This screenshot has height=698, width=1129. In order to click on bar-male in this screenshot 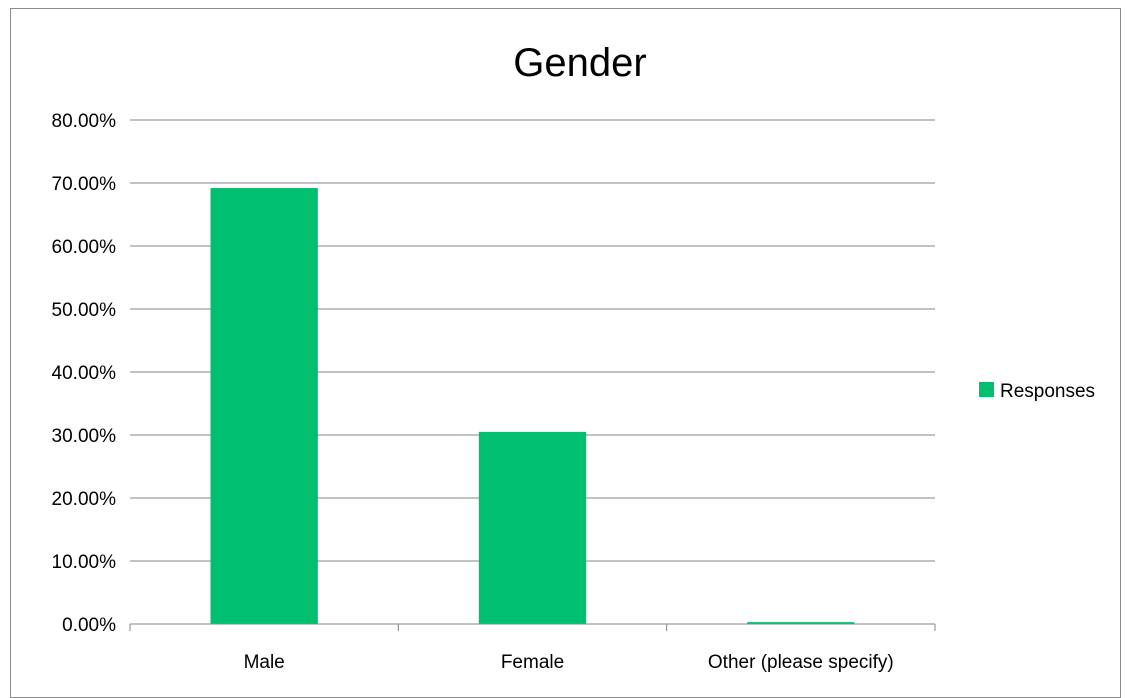, I will do `click(264, 406)`.